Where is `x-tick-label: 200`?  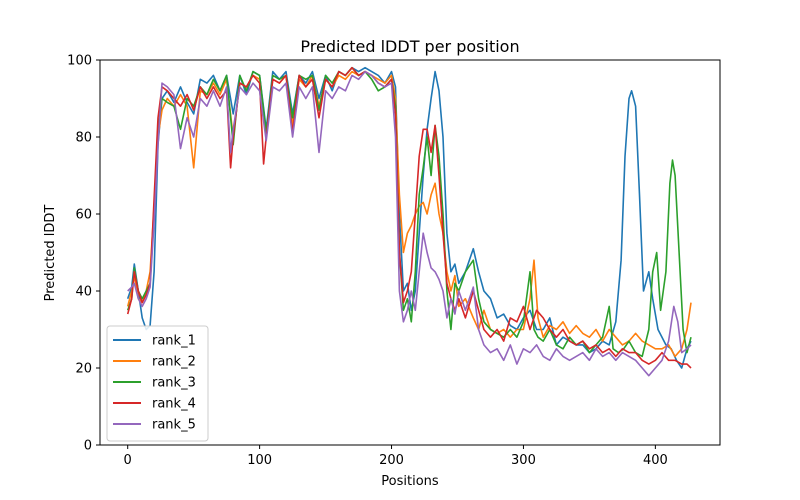
x-tick-label: 200 is located at coordinates (391, 460).